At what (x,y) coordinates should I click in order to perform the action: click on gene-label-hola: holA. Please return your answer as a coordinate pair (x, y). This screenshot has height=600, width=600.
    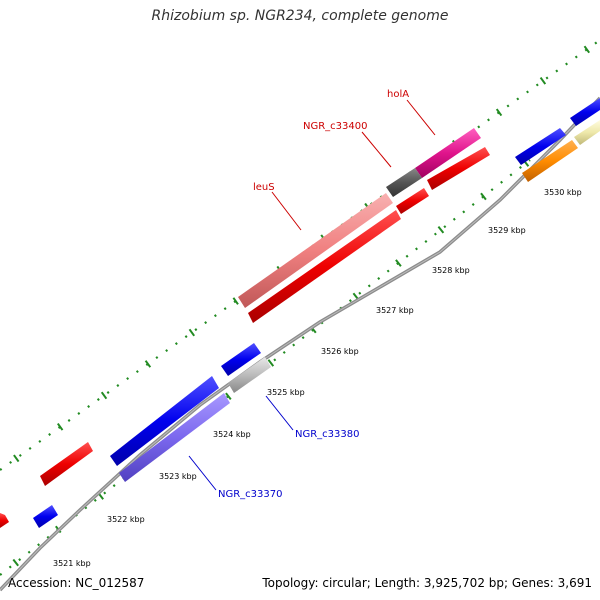
    Looking at the image, I should click on (398, 94).